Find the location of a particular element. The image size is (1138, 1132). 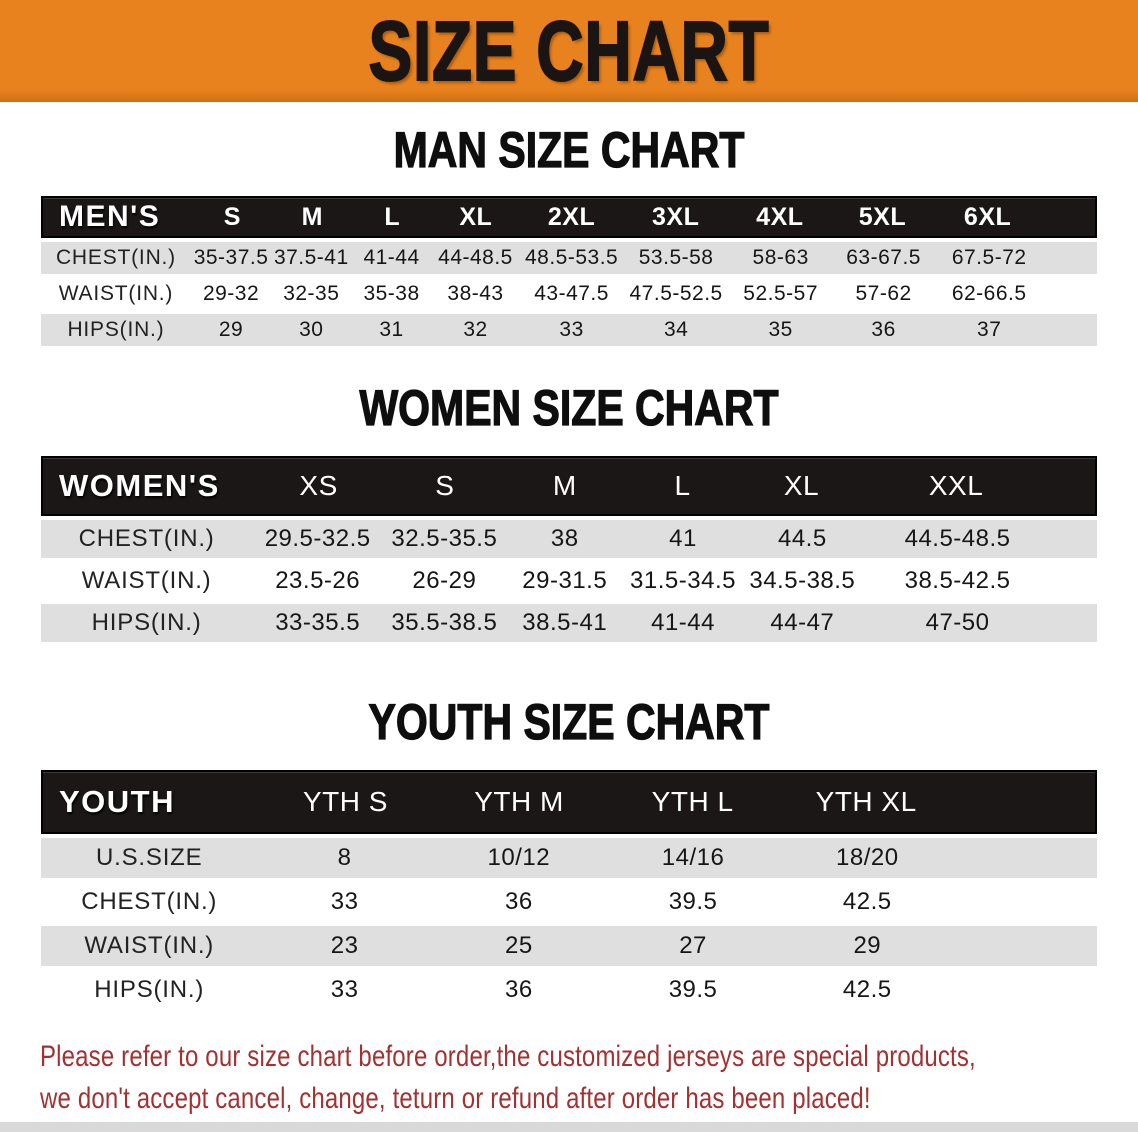

cell-value: 34 is located at coordinates (676, 329).